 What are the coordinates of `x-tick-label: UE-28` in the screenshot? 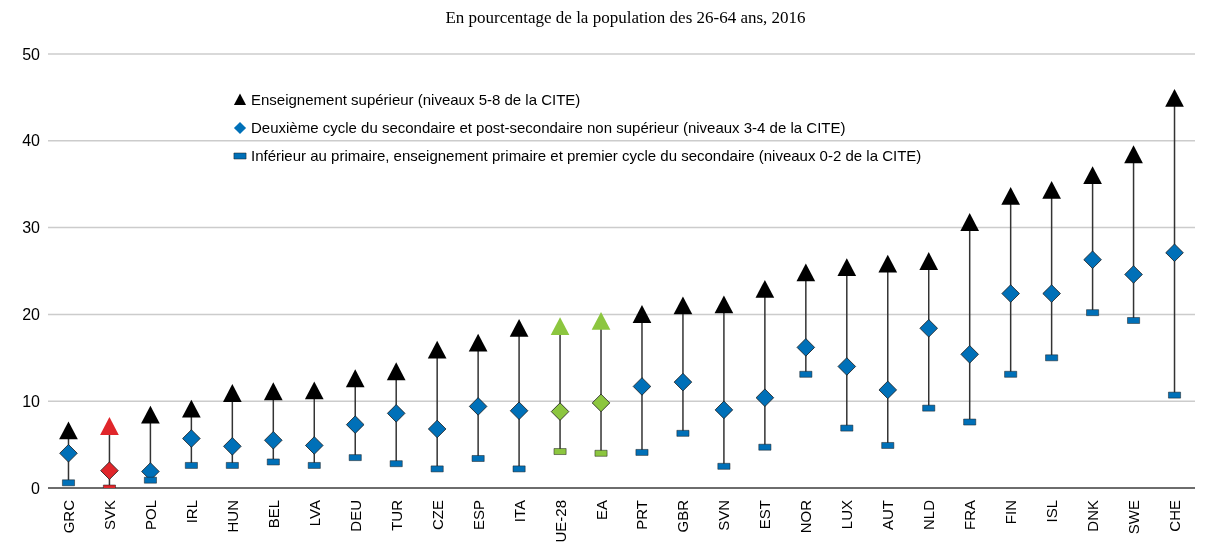 It's located at (560, 521).